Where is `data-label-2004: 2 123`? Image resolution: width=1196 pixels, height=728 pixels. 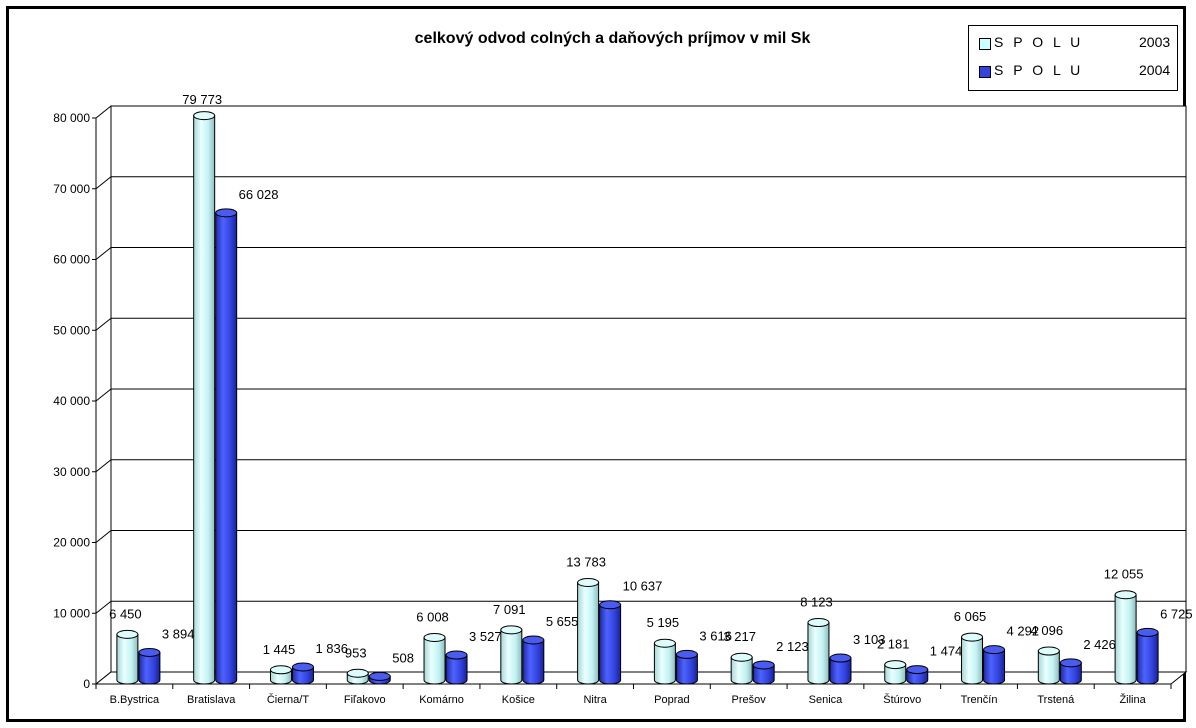 data-label-2004: 2 123 is located at coordinates (792, 646).